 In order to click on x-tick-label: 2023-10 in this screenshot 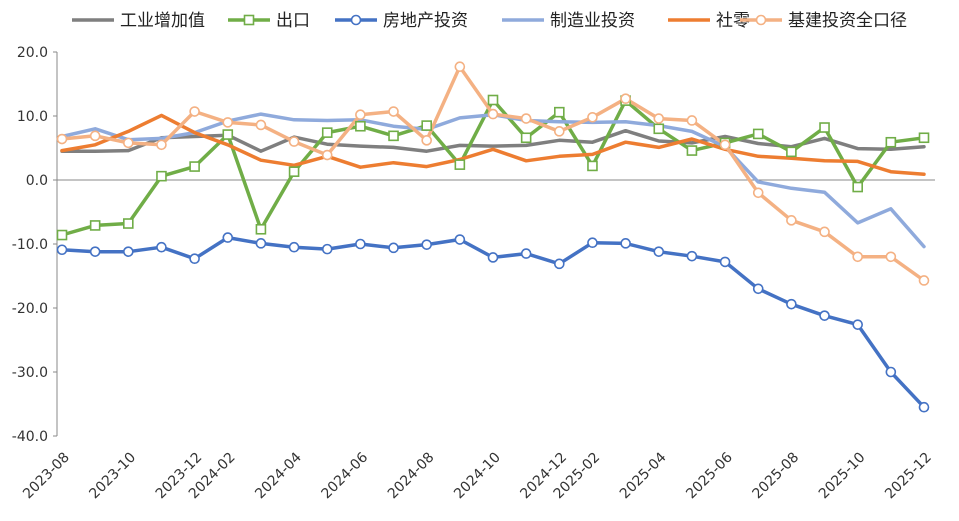, I will do `click(112, 476)`.